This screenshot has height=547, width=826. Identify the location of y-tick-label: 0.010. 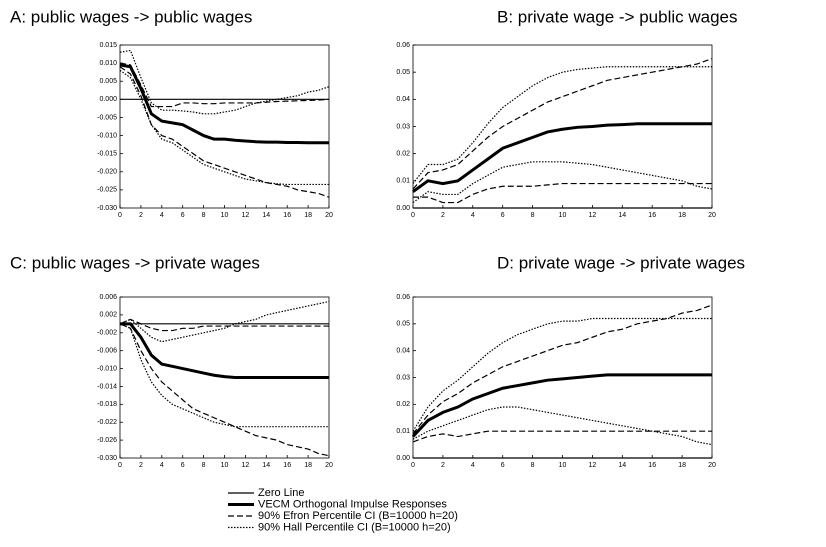
(108, 63).